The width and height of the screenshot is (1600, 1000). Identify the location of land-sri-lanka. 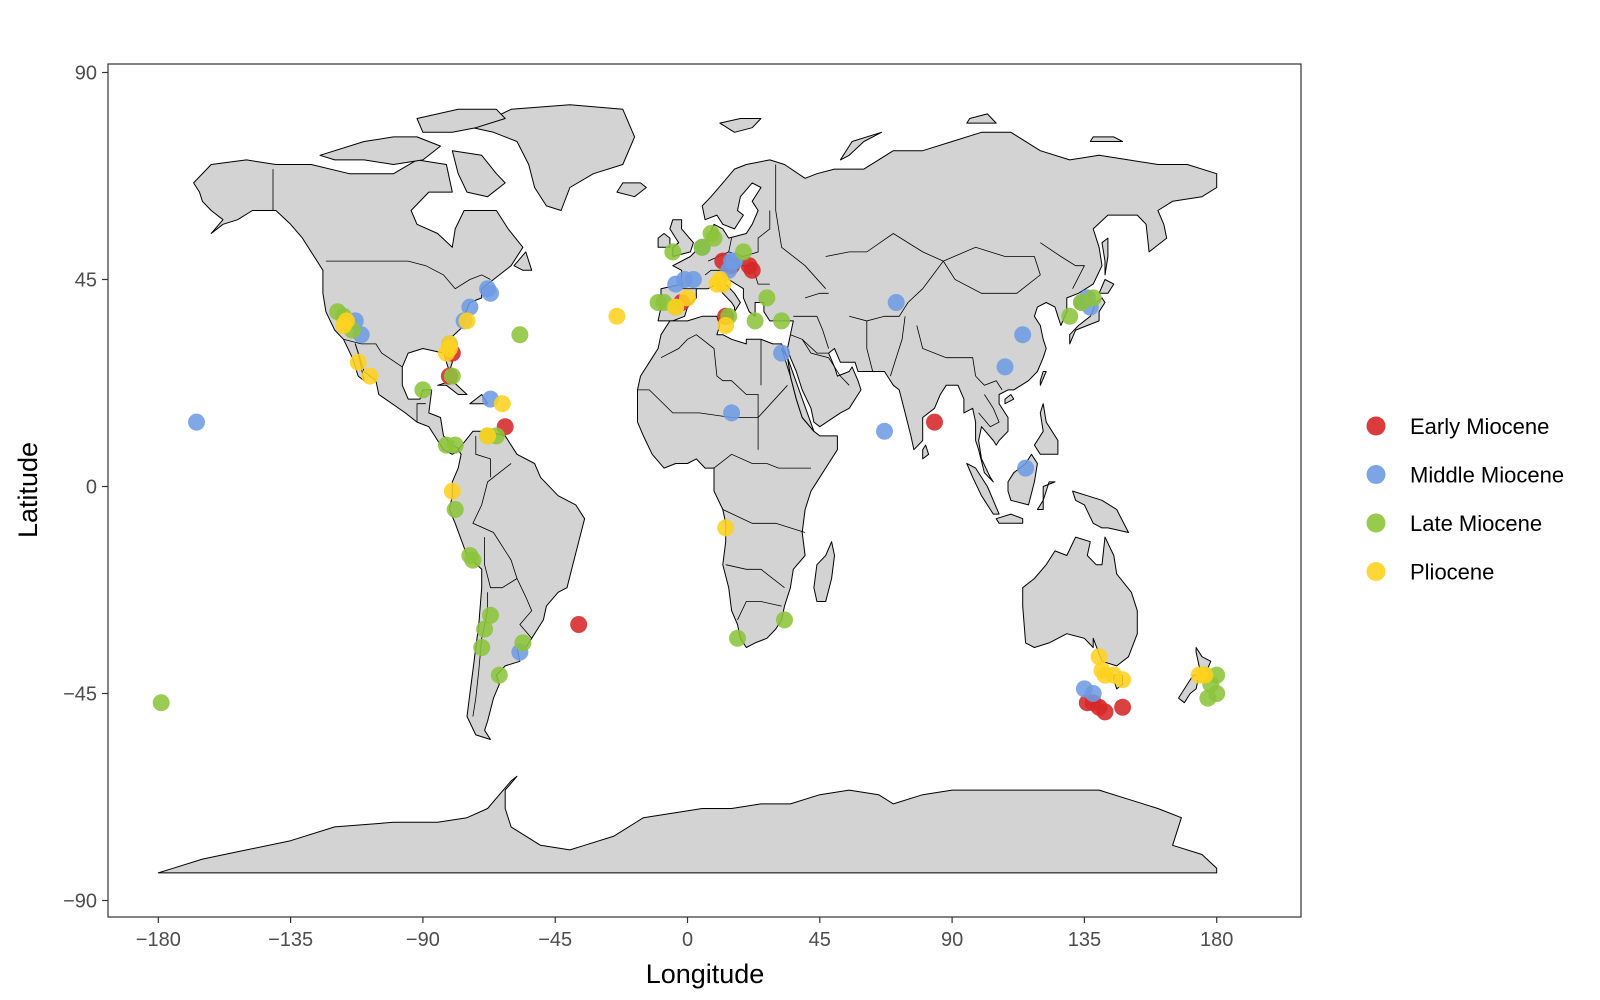
(926, 452).